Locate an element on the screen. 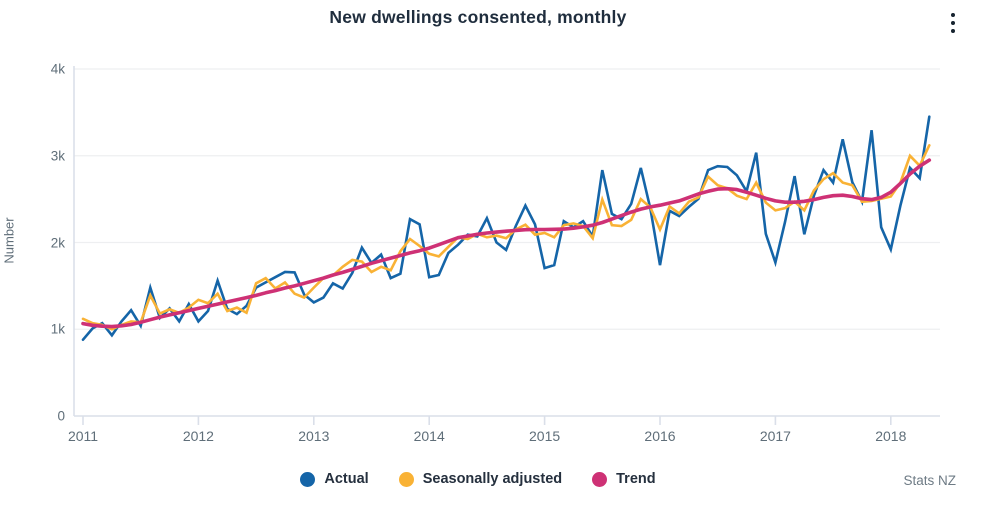 The width and height of the screenshot is (1006, 511). source-attribution: Stats NZ is located at coordinates (929, 480).